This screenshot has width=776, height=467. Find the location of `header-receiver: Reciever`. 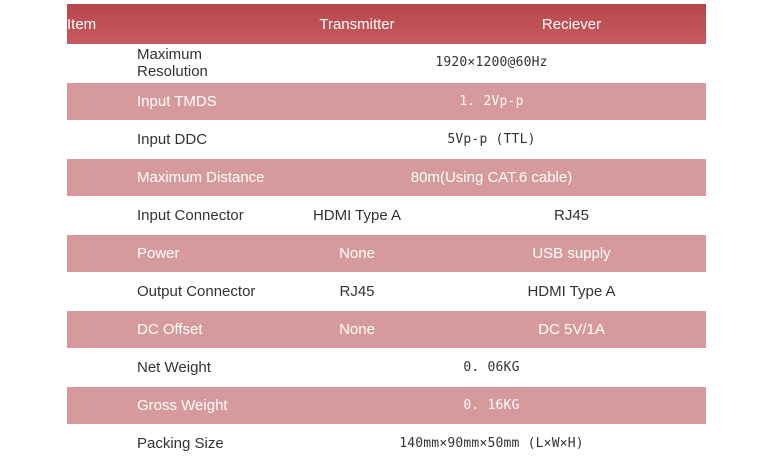

header-receiver: Reciever is located at coordinates (571, 24).